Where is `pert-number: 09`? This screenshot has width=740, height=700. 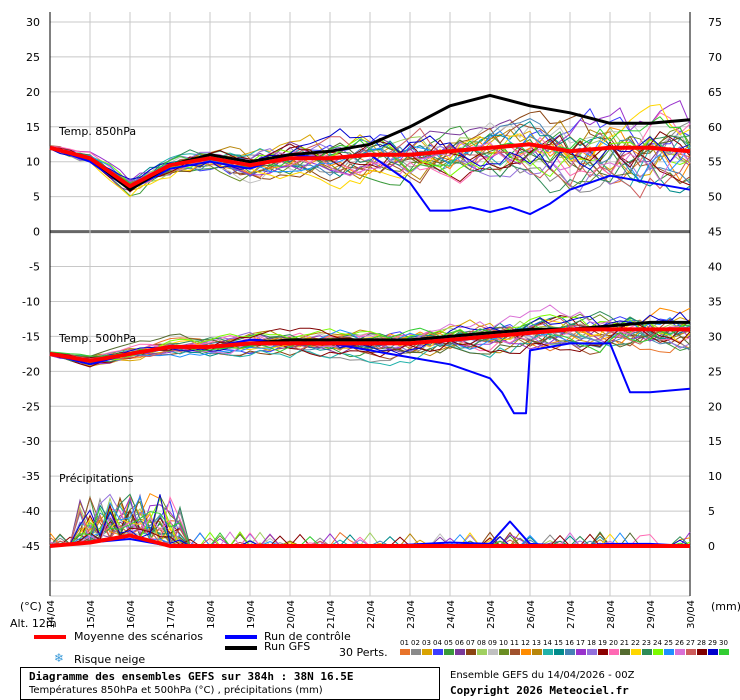
pert-number: 09 is located at coordinates (492, 643).